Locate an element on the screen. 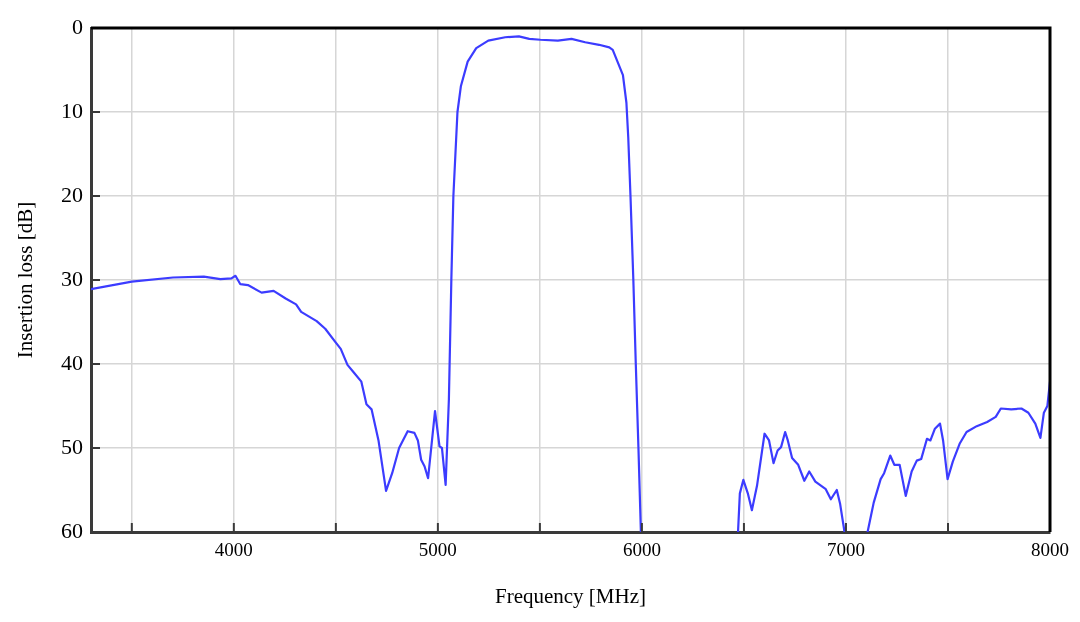 The height and width of the screenshot is (622, 1080). y-tick-label: 40 is located at coordinates (72, 362).